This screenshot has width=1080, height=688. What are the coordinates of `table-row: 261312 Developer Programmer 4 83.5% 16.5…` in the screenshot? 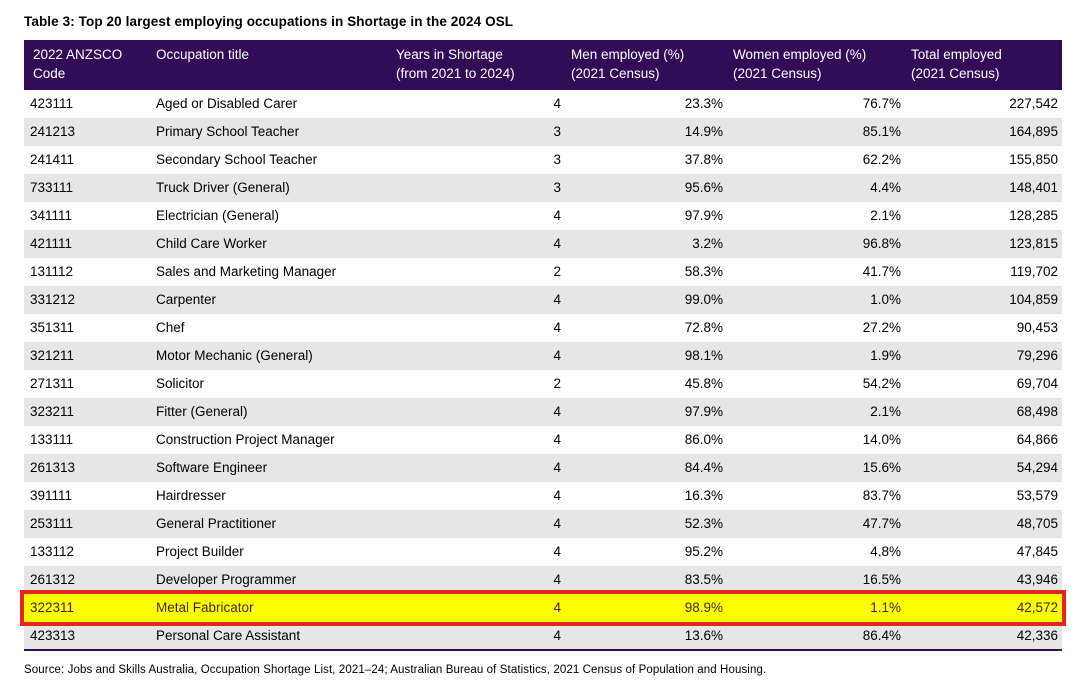 It's located at (543, 579).